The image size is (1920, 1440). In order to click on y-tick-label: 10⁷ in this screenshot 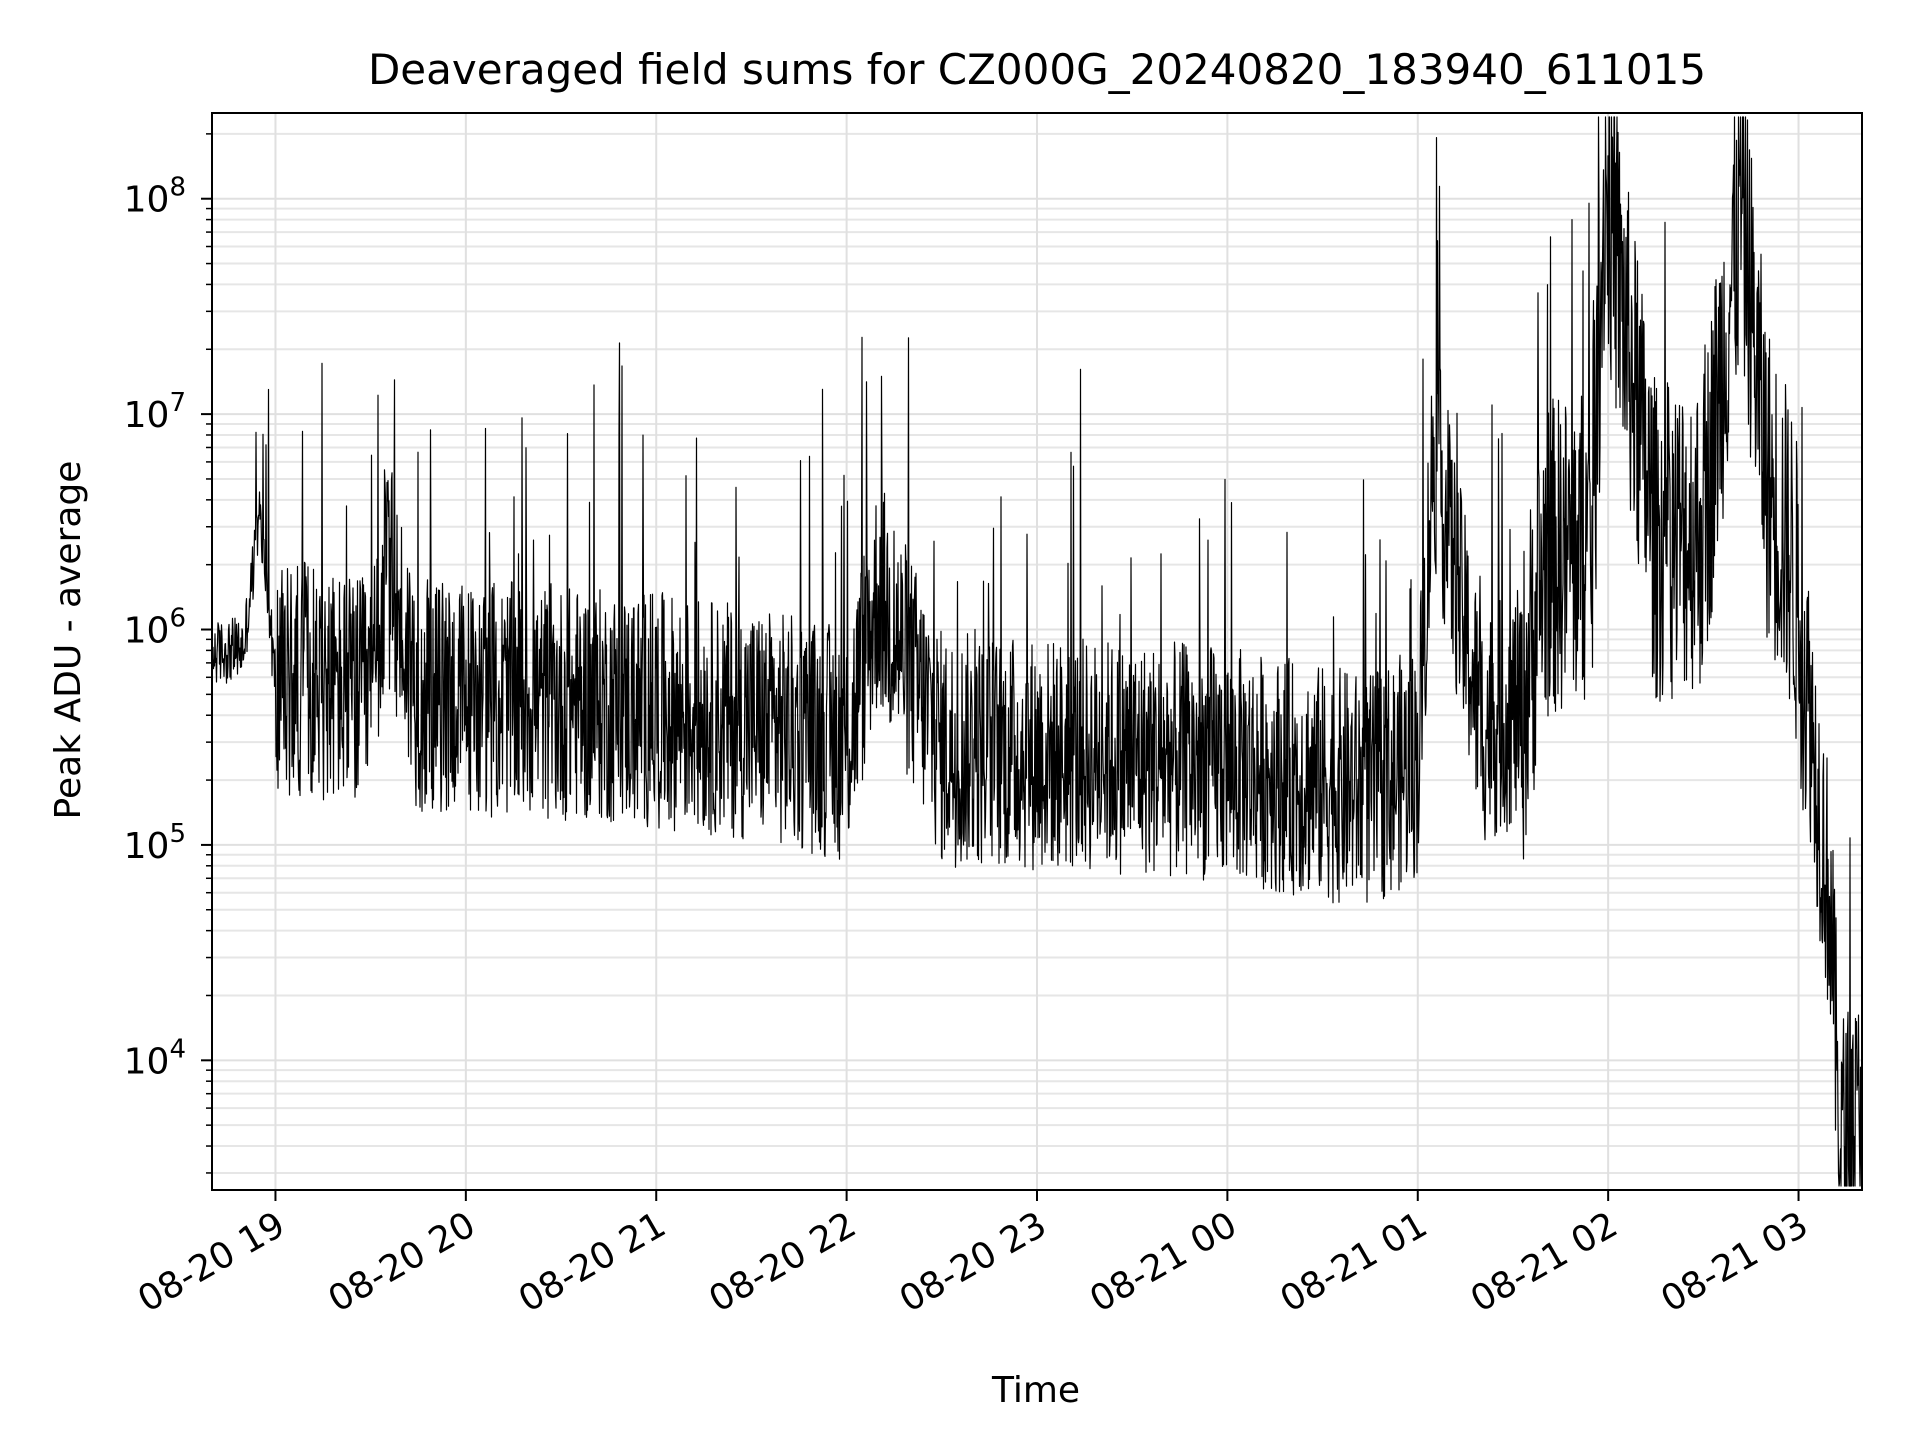, I will do `click(155, 412)`.